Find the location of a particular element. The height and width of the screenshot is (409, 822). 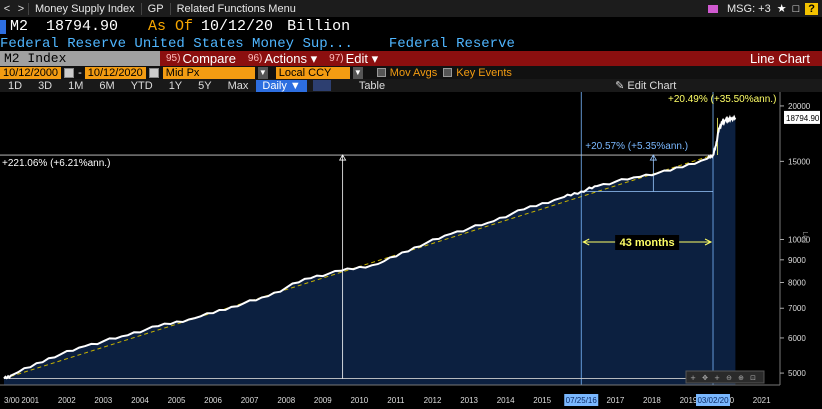

table-button: Table is located at coordinates (372, 85).